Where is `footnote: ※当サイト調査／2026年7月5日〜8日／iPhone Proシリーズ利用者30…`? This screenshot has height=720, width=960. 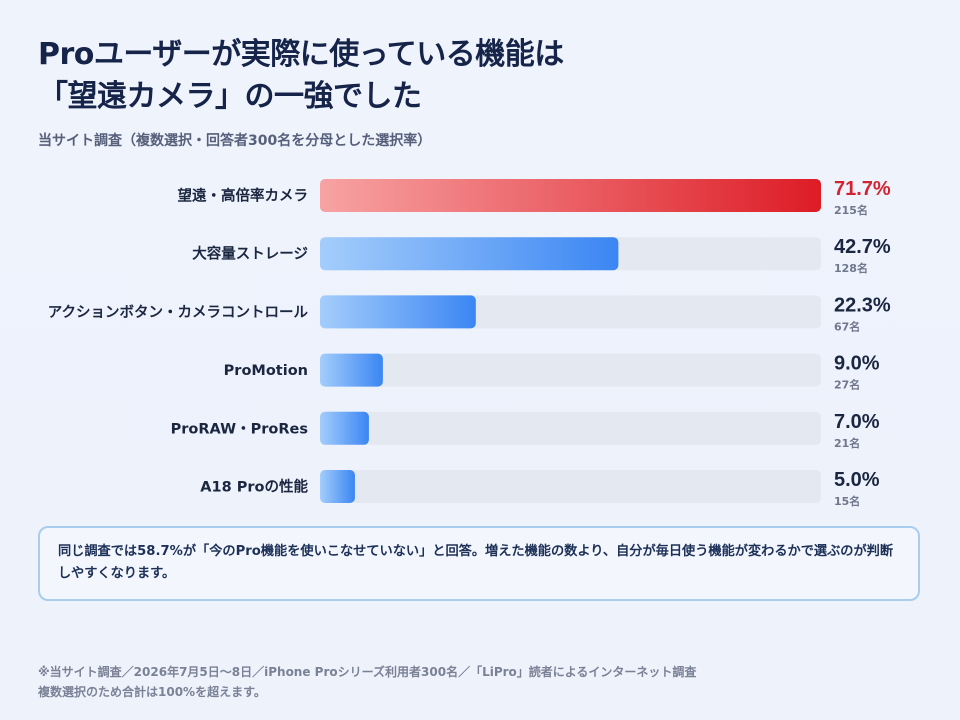 footnote: ※当サイト調査／2026年7月5日〜8日／iPhone Proシリーズ利用者30… is located at coordinates (367, 682).